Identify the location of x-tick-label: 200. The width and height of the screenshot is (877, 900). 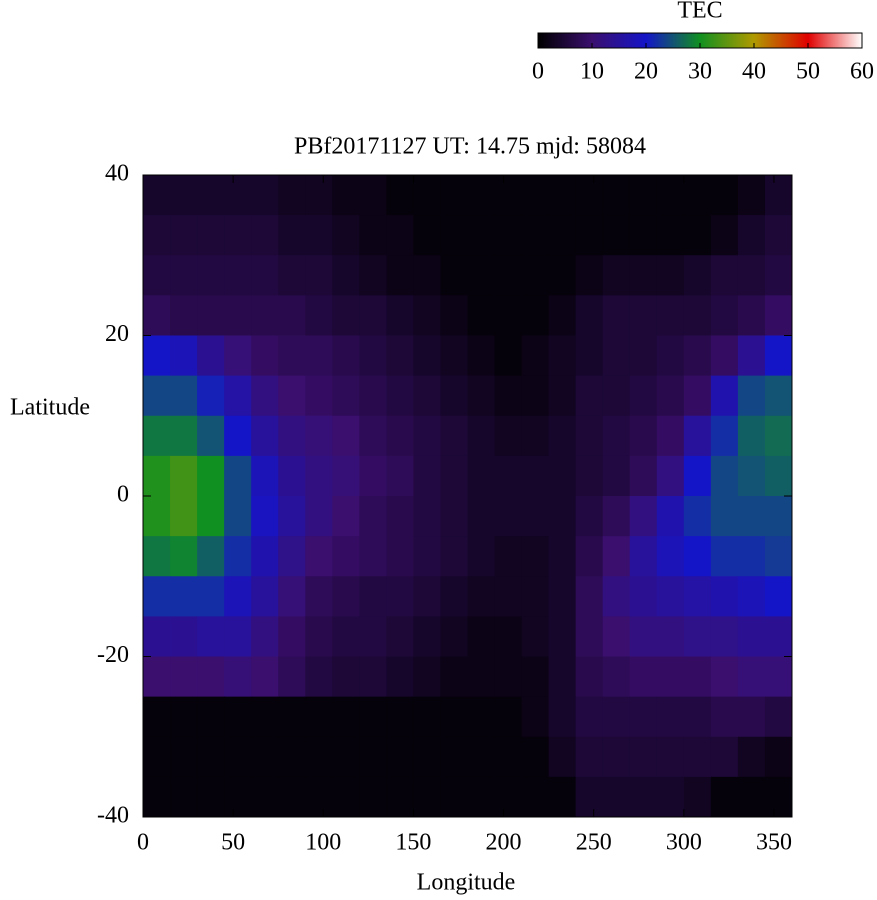
(504, 843).